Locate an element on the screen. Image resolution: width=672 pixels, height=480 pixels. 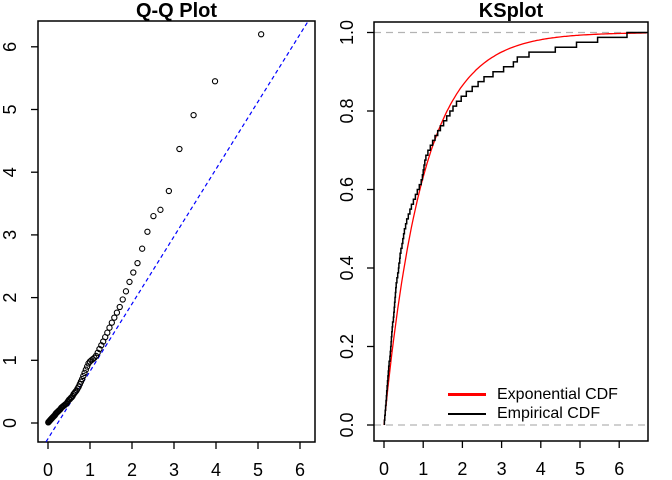
y-tick-label: 0.4 is located at coordinates (347, 267).